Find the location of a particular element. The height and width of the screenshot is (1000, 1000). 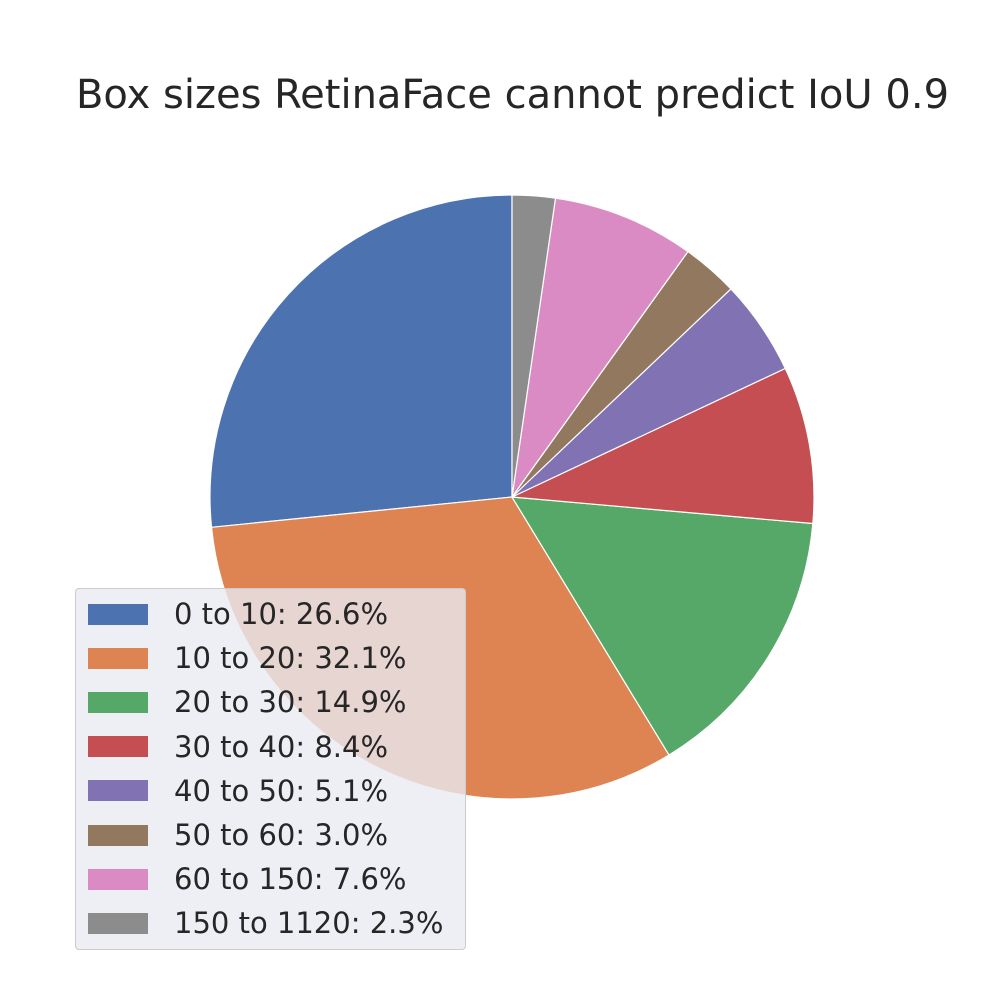

legend-item: 10 to 20: 32.1% is located at coordinates (247, 658).